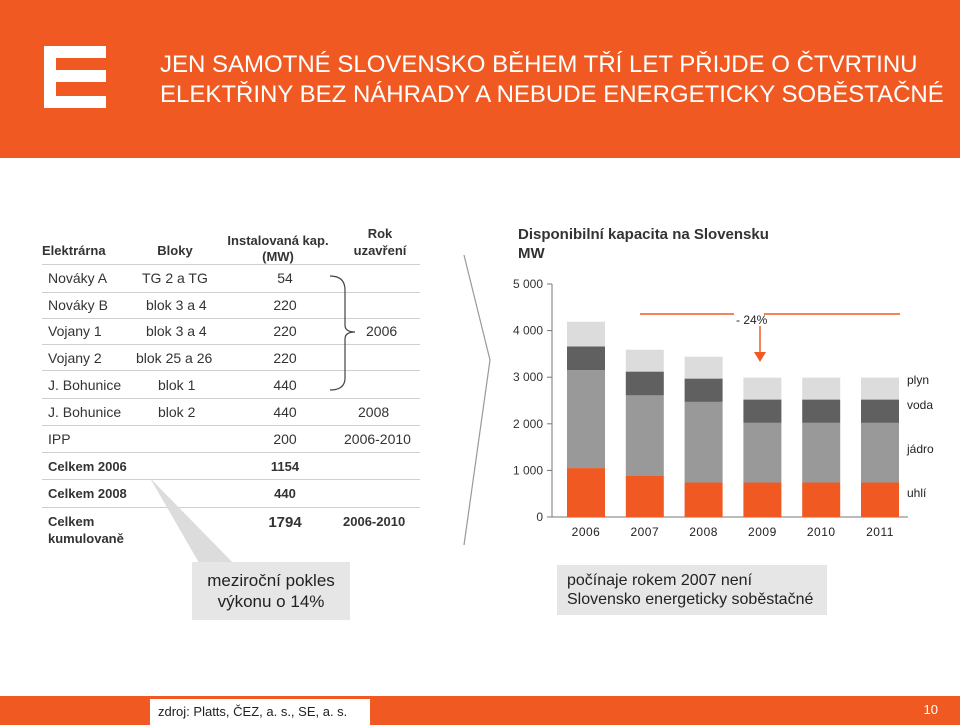  Describe the element at coordinates (260, 712) in the screenshot. I see `source-note: zdroj: Platts, ČEZ, a. s., SE, a. s.` at that location.